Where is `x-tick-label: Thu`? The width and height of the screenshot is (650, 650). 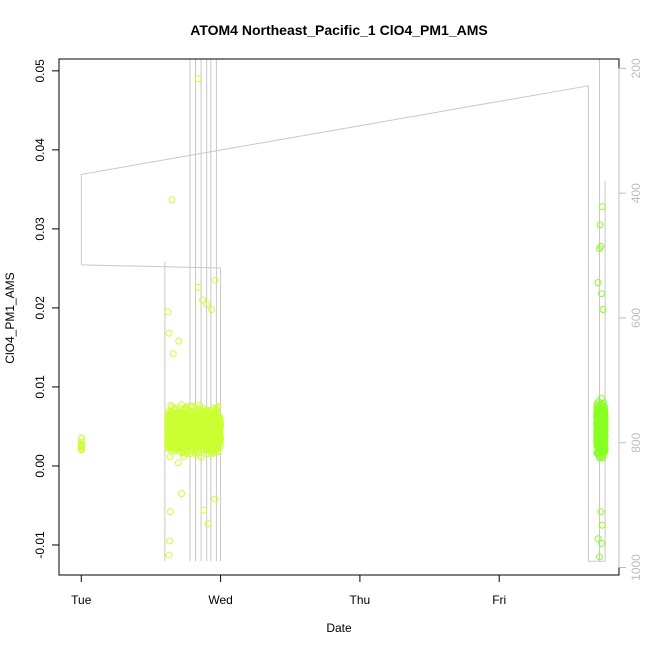 x-tick-label: Thu is located at coordinates (360, 600).